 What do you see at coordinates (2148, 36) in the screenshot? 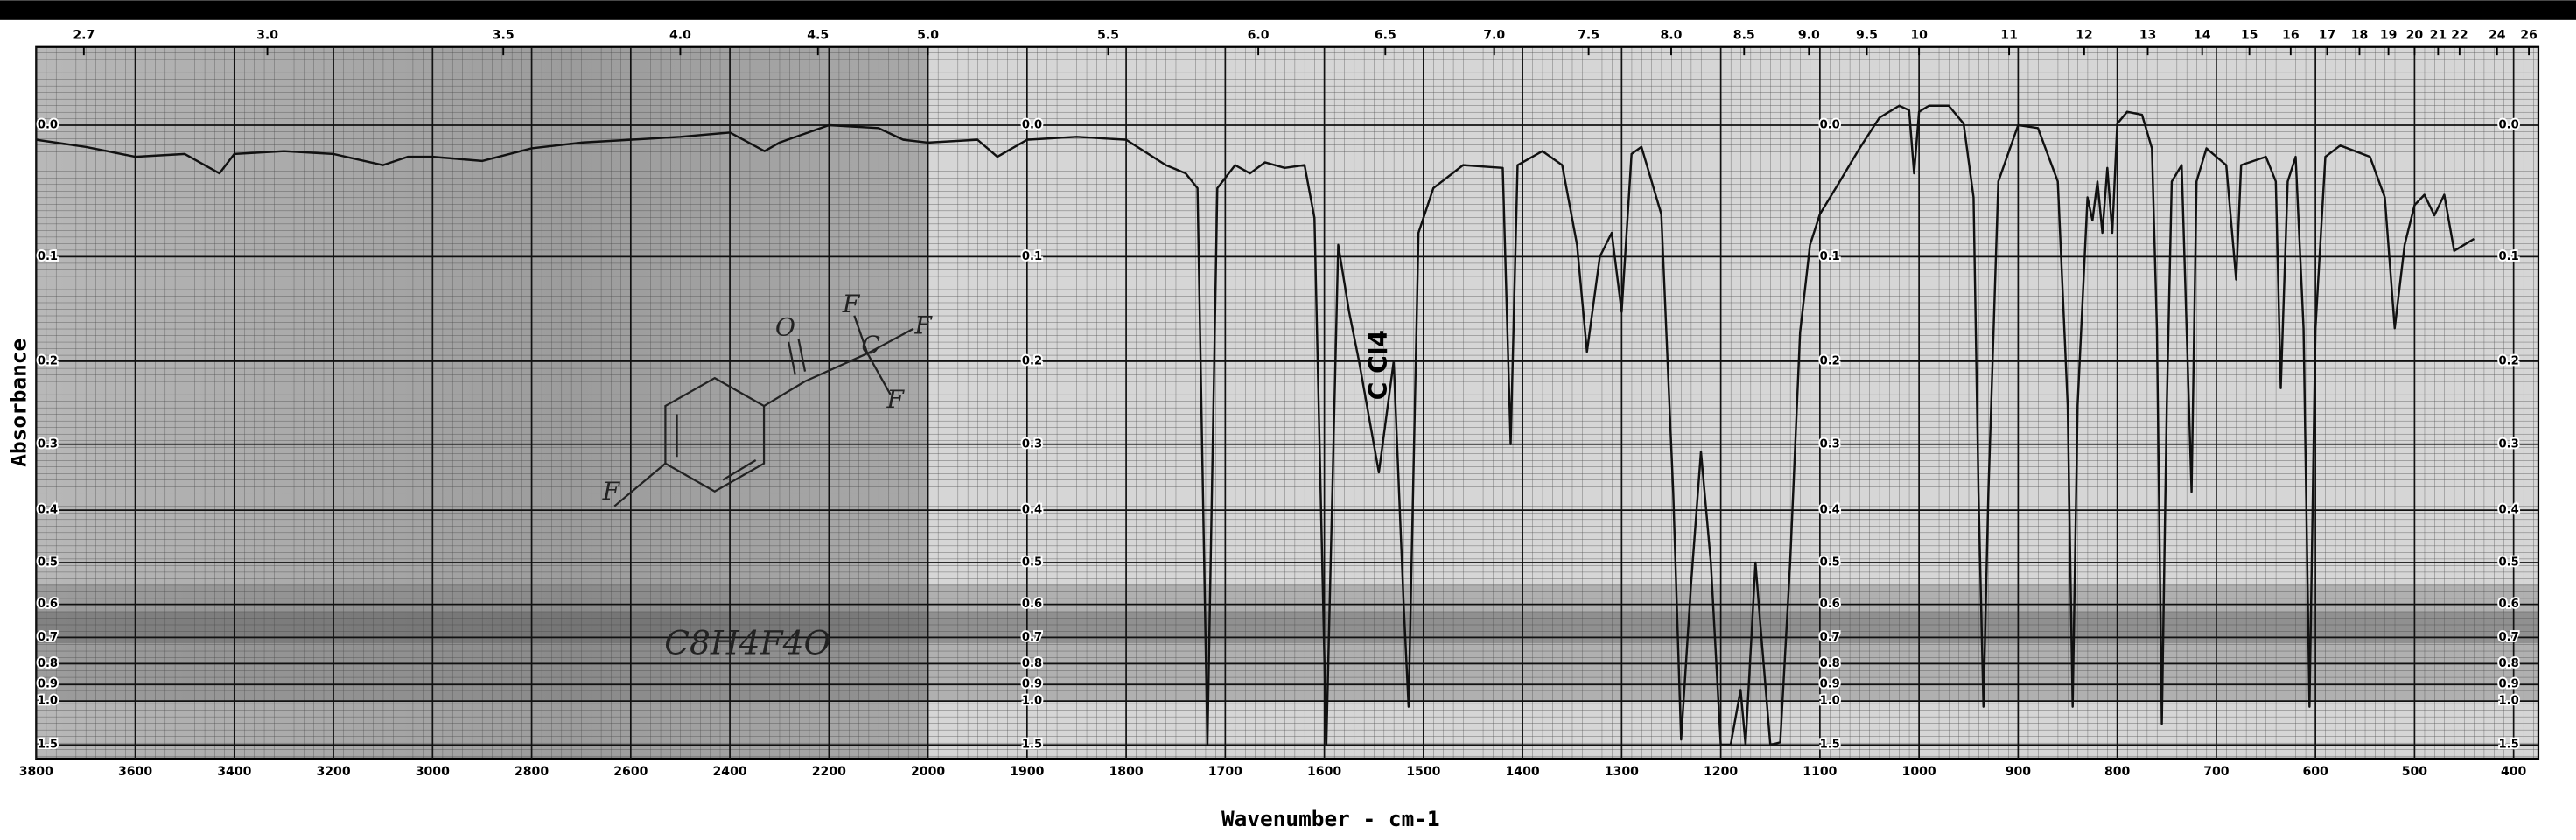
I see `top-tick-label: 13` at bounding box center [2148, 36].